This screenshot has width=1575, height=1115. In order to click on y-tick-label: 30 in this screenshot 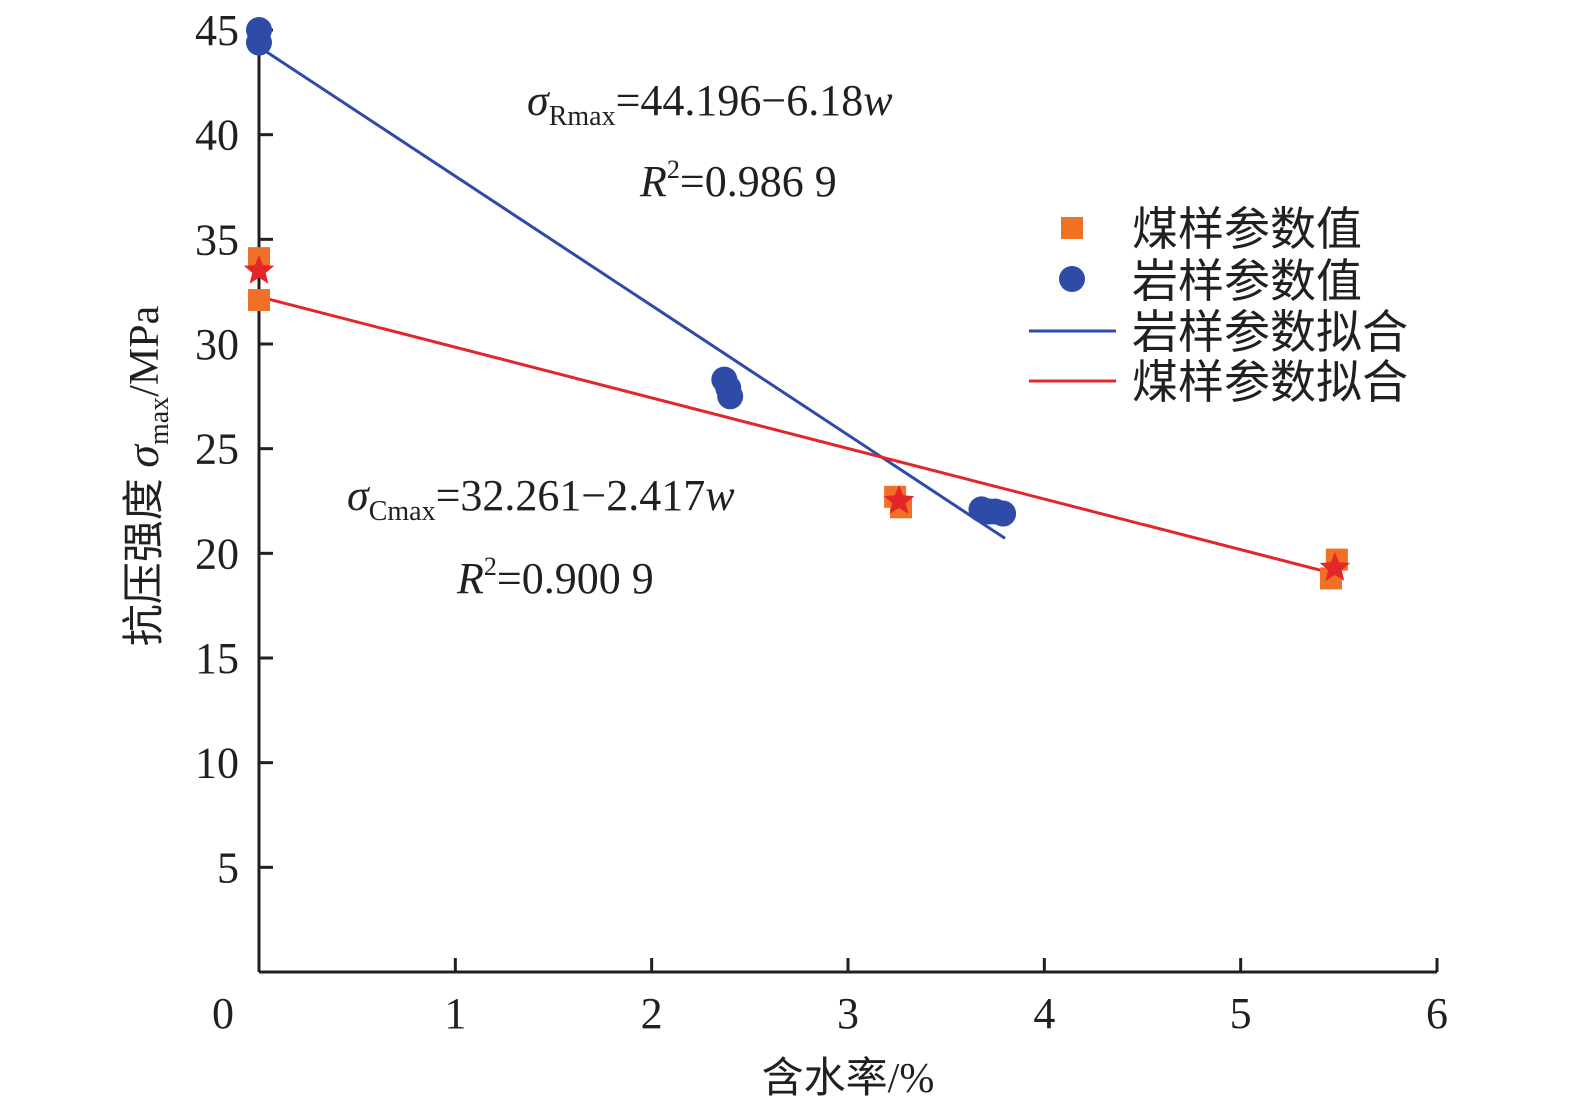, I will do `click(217, 344)`.